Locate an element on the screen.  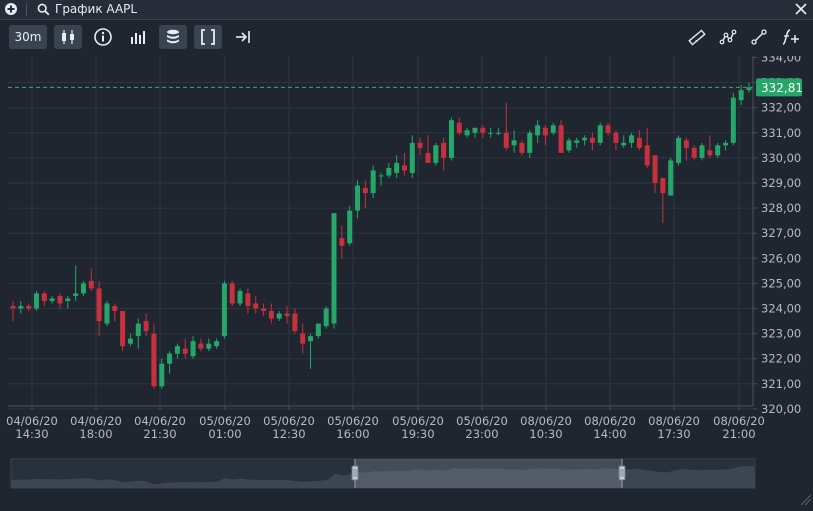
function-add-icon is located at coordinates (790, 37).